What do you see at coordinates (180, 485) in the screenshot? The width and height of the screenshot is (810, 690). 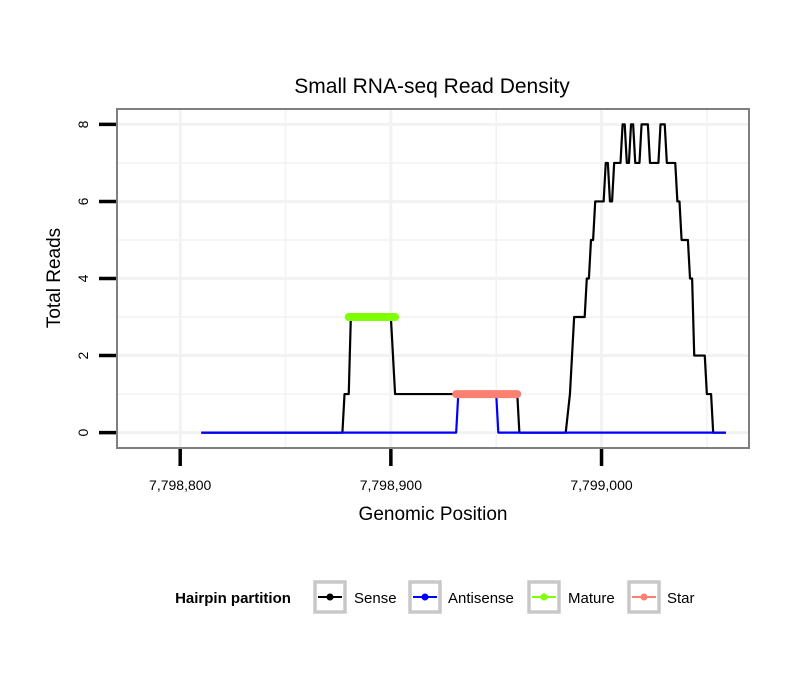 I see `x-tick-label: 7,798,800` at bounding box center [180, 485].